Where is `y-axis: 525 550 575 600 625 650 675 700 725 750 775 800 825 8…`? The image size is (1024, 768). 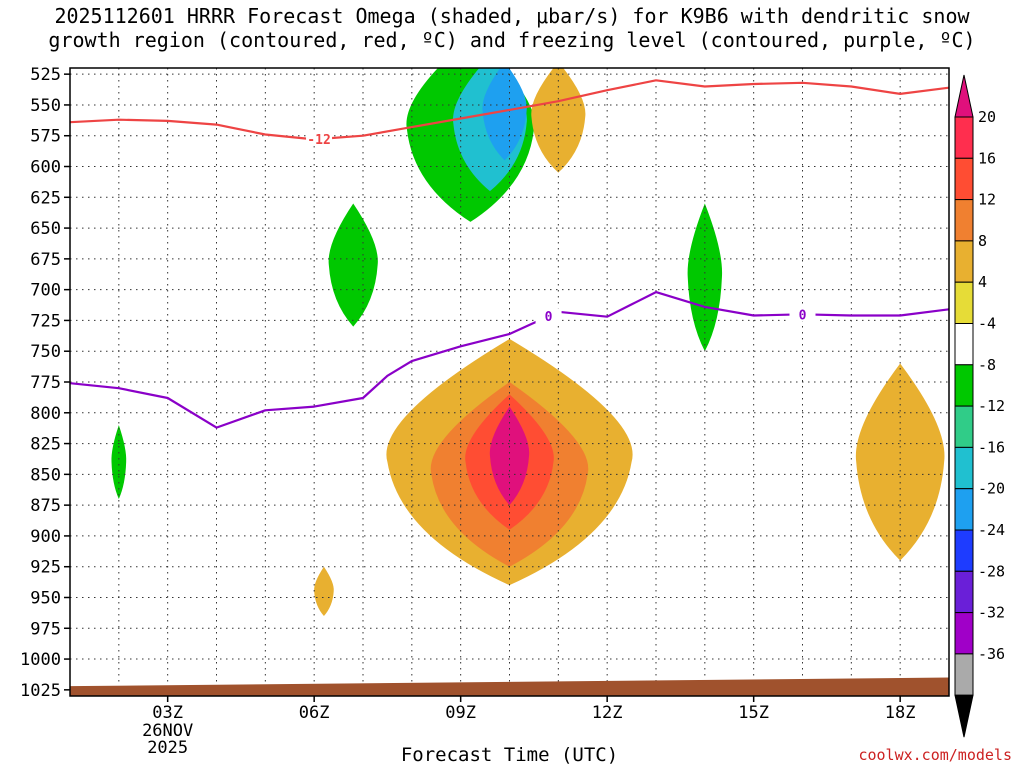
y-axis: 525 550 575 600 625 650 675 700 725 750 775 800 825 8… is located at coordinates (45, 383).